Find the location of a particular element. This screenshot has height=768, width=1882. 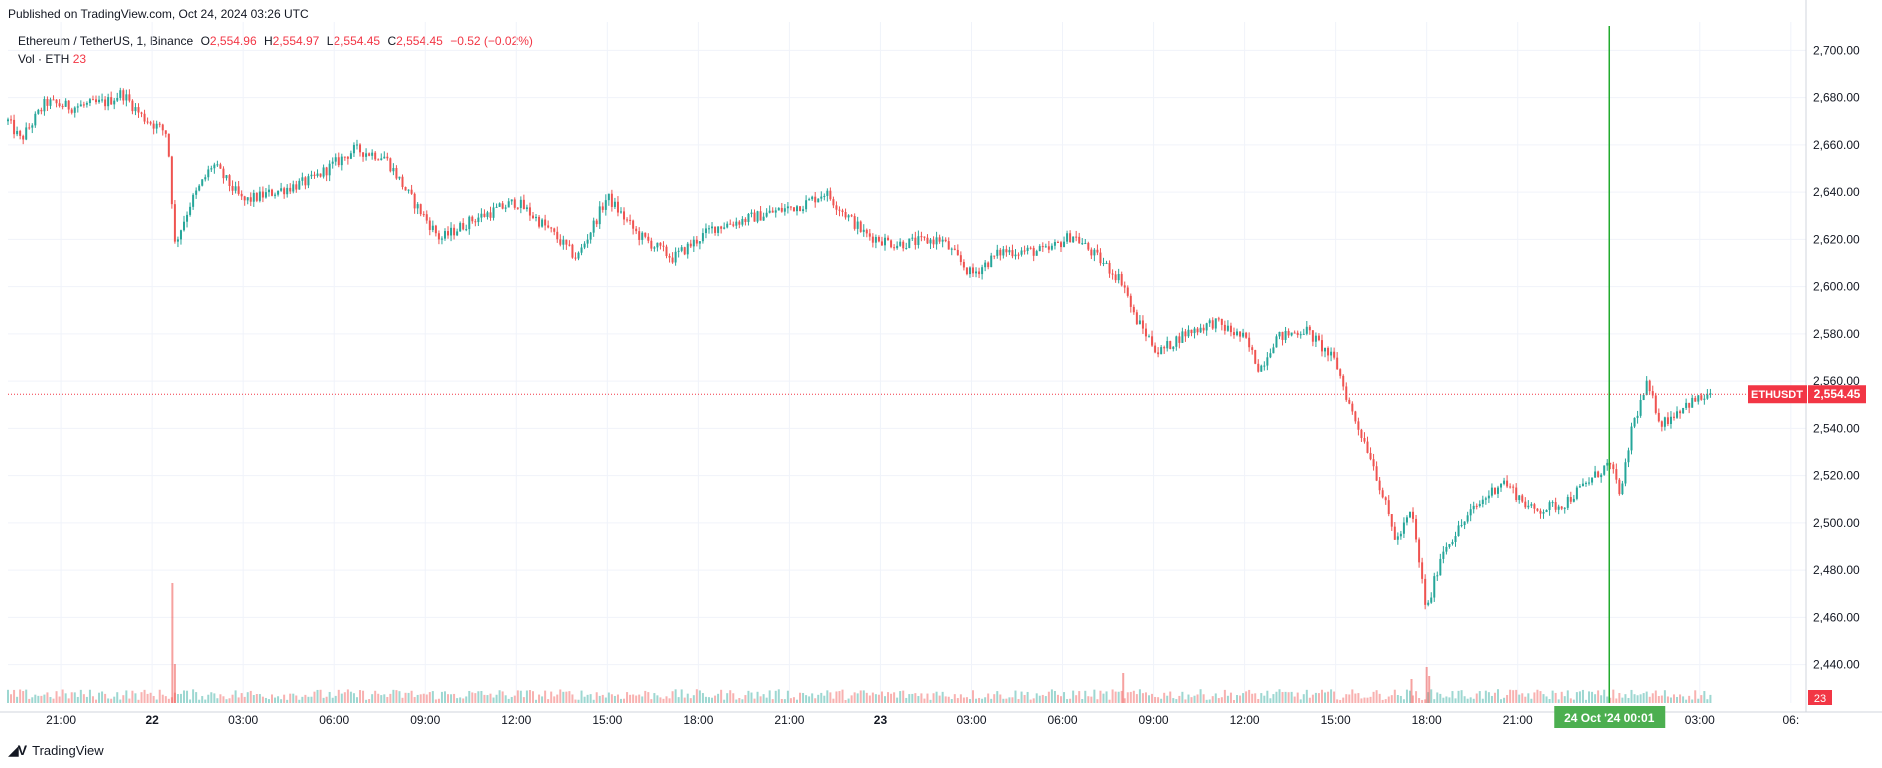

tradingview-logo-icon: ◢V is located at coordinates (17, 750).